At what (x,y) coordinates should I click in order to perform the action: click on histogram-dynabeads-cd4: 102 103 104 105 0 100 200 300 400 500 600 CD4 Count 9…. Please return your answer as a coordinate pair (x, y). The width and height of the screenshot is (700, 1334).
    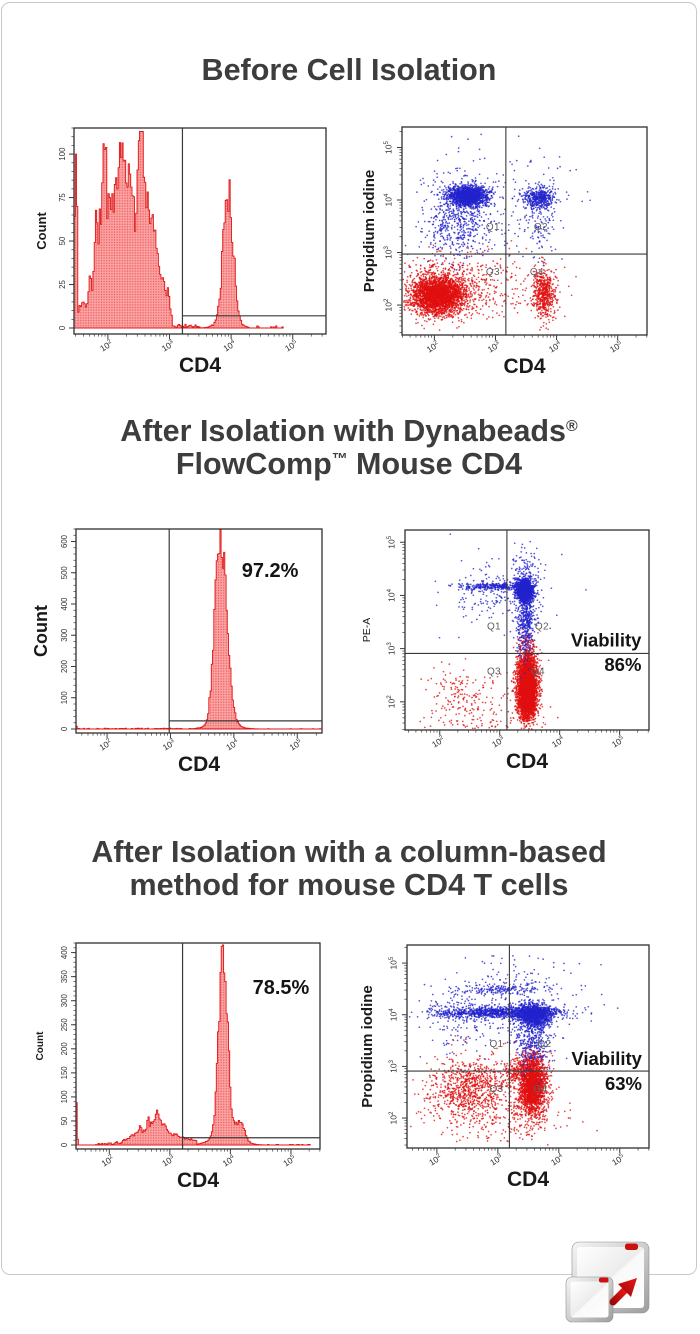
    Looking at the image, I should click on (190, 652).